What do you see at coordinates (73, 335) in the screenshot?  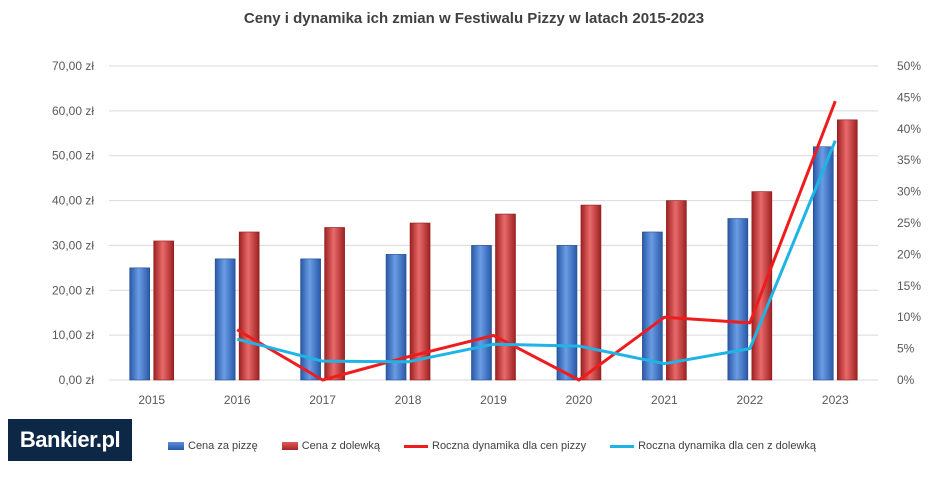 I see `y-left-tick-label: 10,00 zł` at bounding box center [73, 335].